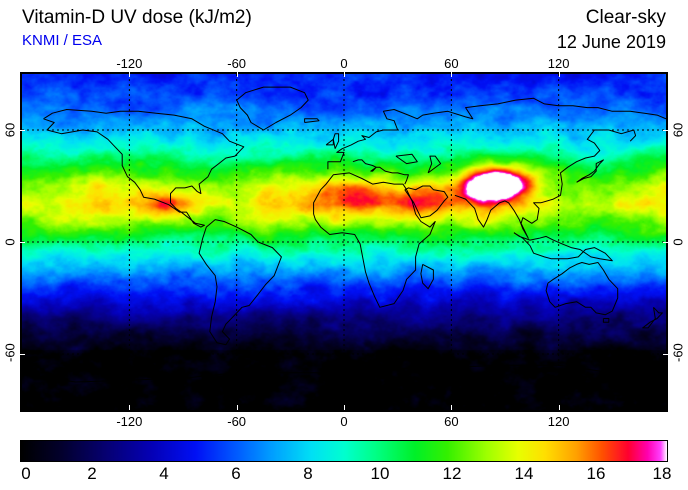 This screenshot has height=490, width=688. Describe the element at coordinates (625, 17) in the screenshot. I see `sky-condition-label: Clear-sky` at that location.